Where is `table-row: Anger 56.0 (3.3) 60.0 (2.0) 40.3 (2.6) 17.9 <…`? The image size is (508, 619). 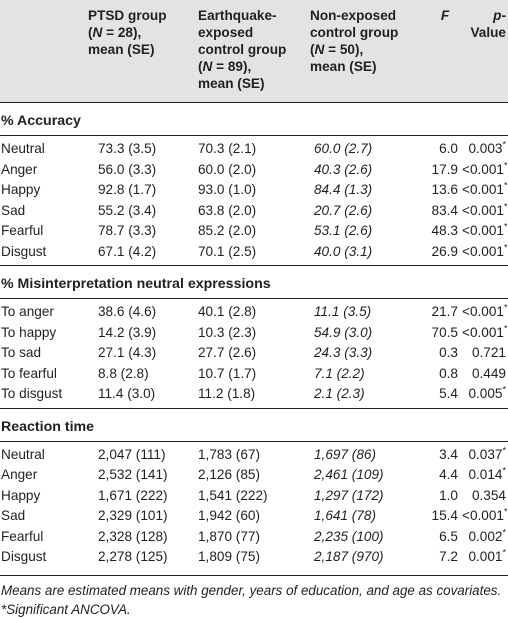 table-row: Anger 56.0 (3.3) 60.0 (2.0) 40.3 (2.6) 17.9 <… is located at coordinates (254, 170).